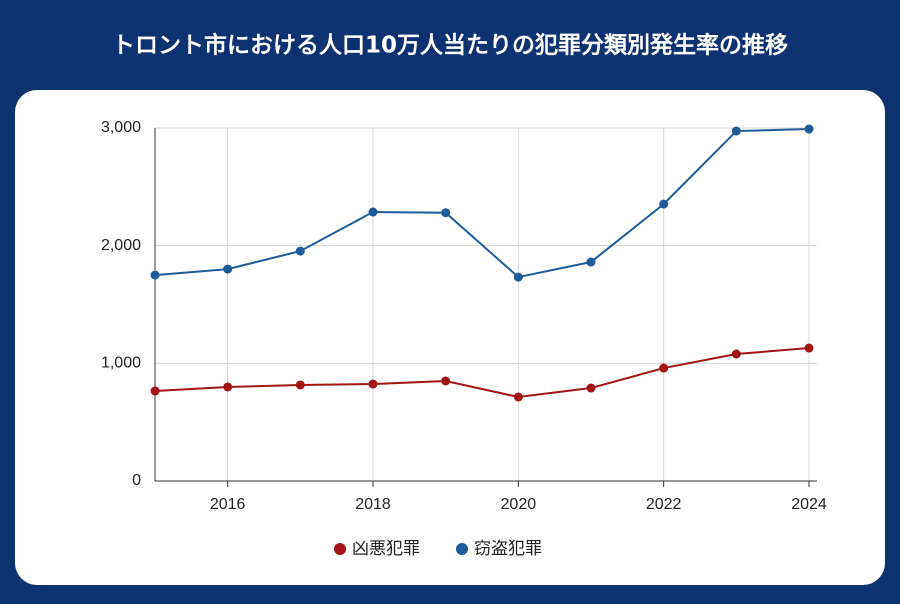  Describe the element at coordinates (508, 549) in the screenshot. I see `legend-label: 窃盗犯罪` at that location.